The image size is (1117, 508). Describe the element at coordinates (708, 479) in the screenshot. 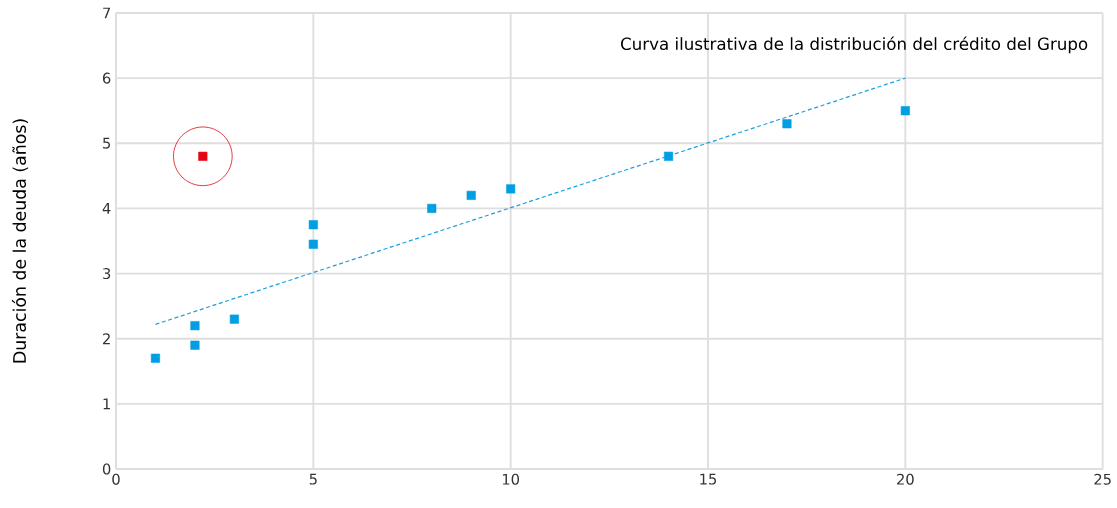

I see `x-tick-label: 15` at that location.